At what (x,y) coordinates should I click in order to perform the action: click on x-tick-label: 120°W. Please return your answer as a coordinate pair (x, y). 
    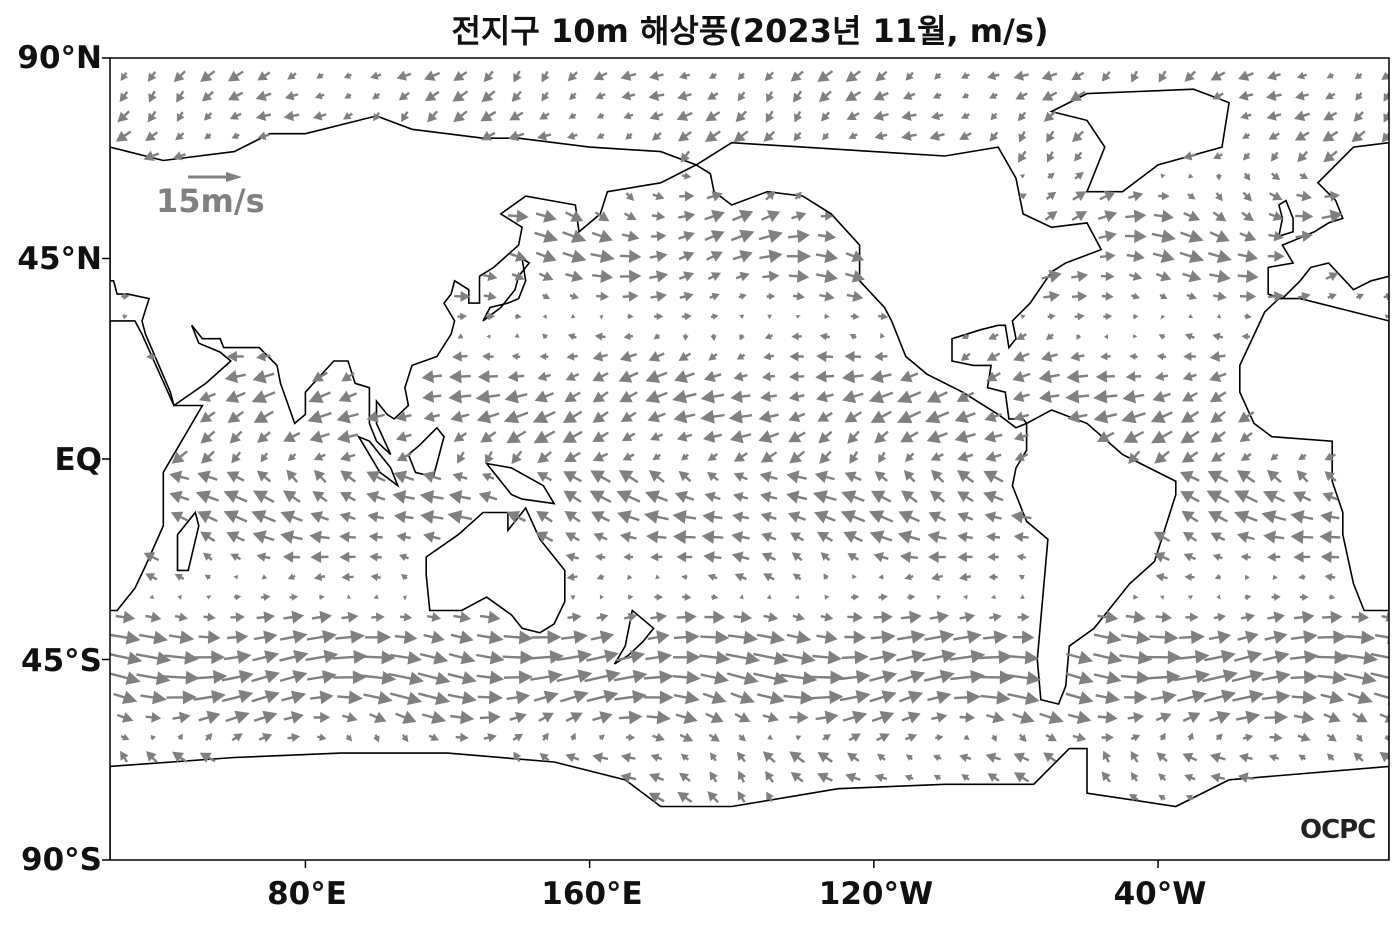
    Looking at the image, I should click on (876, 894).